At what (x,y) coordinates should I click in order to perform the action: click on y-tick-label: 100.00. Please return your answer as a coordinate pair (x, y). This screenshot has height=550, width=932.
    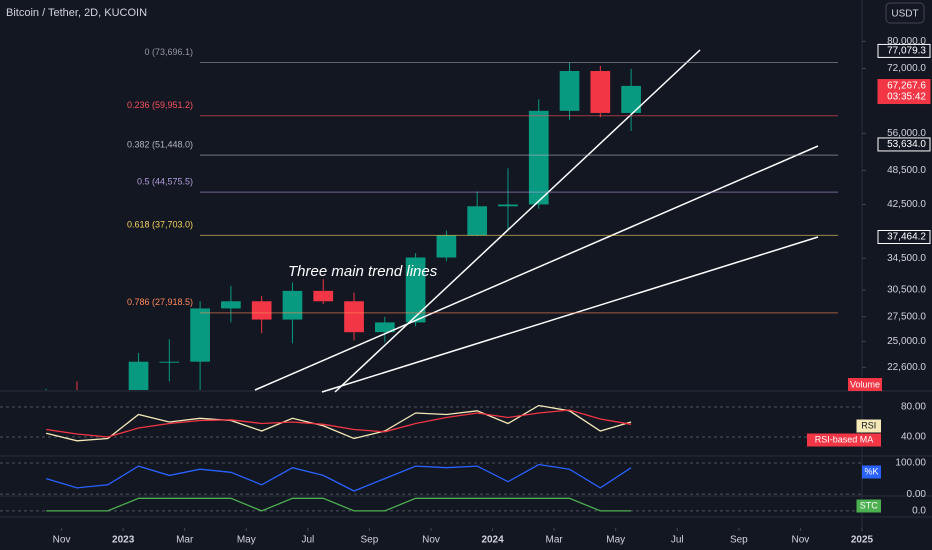
    Looking at the image, I should click on (910, 463).